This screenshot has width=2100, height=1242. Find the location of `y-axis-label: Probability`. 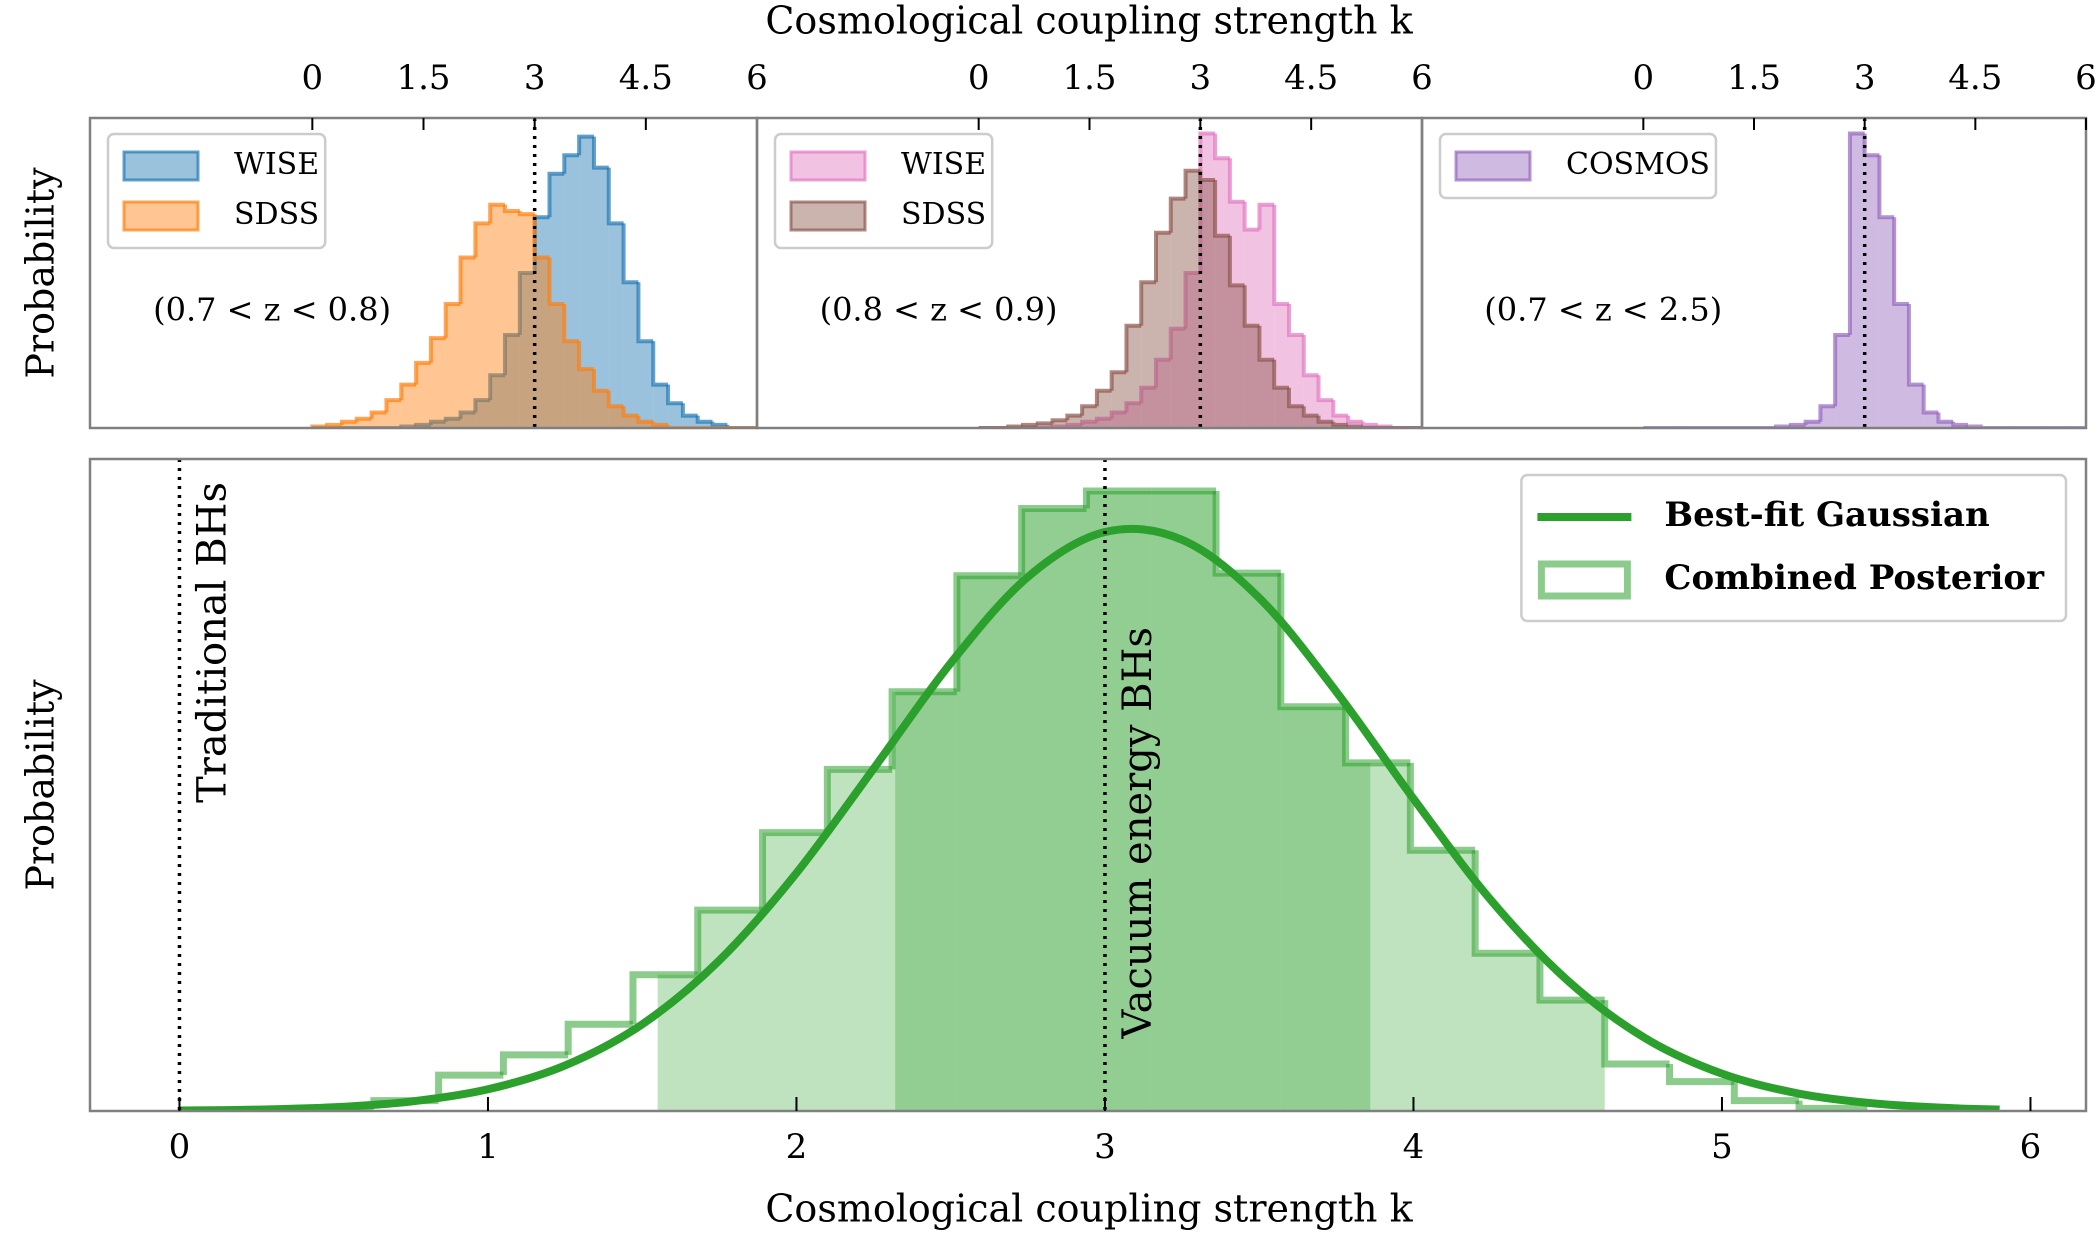

y-axis-label: Probability is located at coordinates (41, 273).